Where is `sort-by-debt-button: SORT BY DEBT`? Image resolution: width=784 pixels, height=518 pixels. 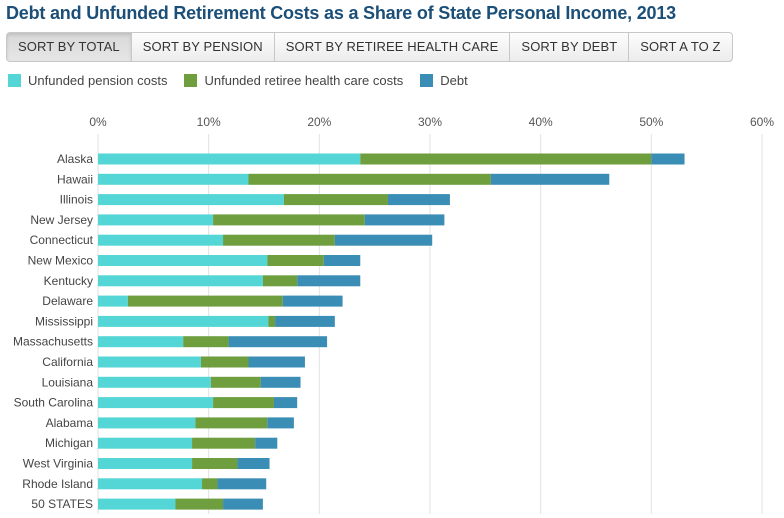
sort-by-debt-button: SORT BY DEBT is located at coordinates (570, 47).